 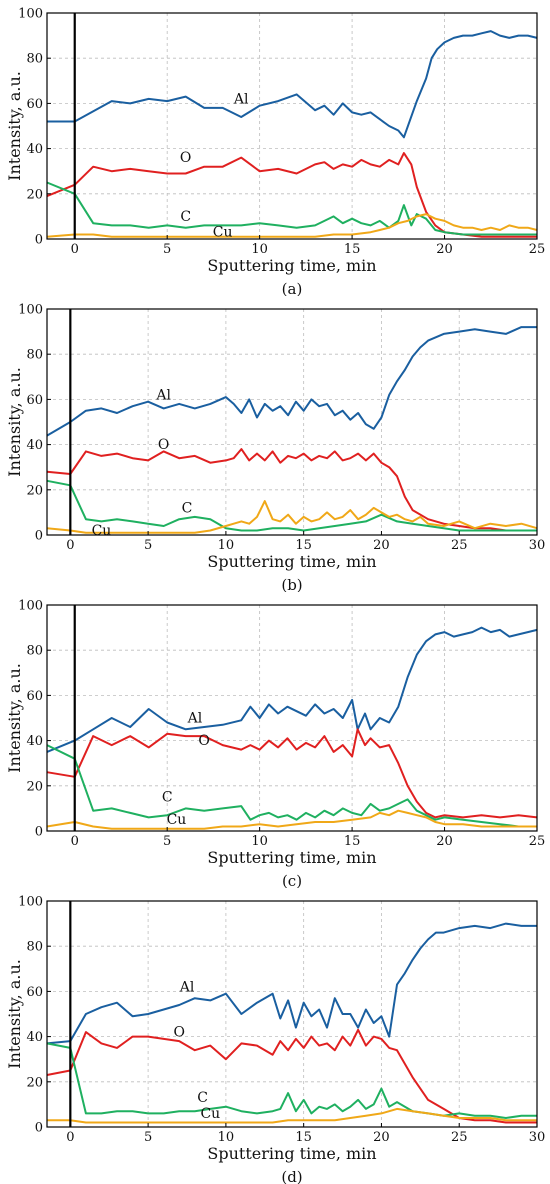 I want to click on panel-label: (c), so click(x=292, y=880).